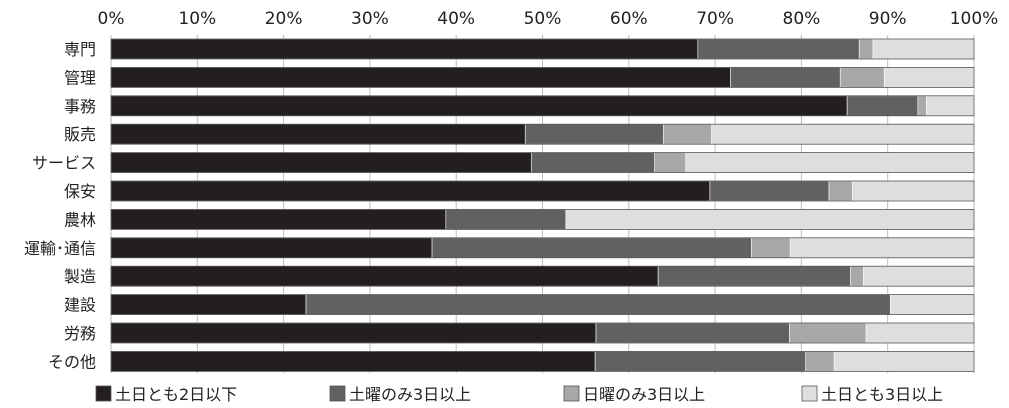  Describe the element at coordinates (60, 248) in the screenshot. I see `category-label: 運輸･通信` at that location.